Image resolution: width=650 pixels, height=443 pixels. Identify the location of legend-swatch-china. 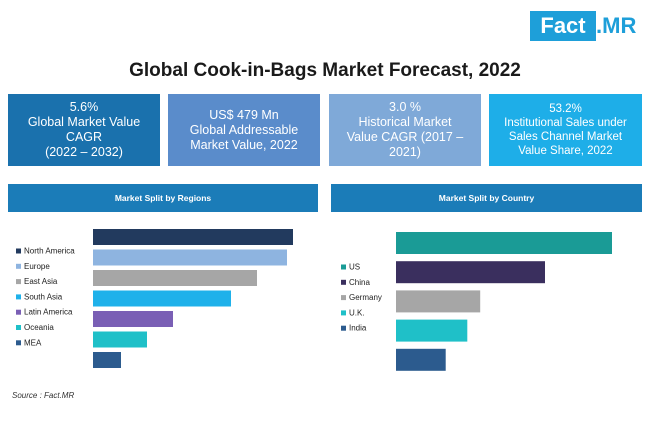
(343, 282).